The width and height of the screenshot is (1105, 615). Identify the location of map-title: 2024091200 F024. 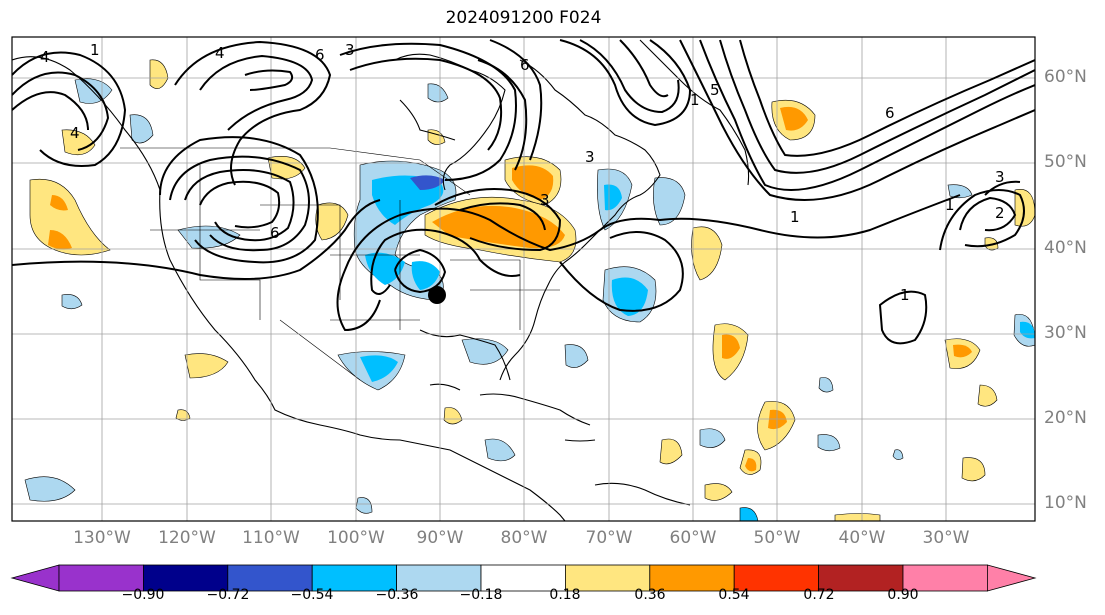
(523, 18).